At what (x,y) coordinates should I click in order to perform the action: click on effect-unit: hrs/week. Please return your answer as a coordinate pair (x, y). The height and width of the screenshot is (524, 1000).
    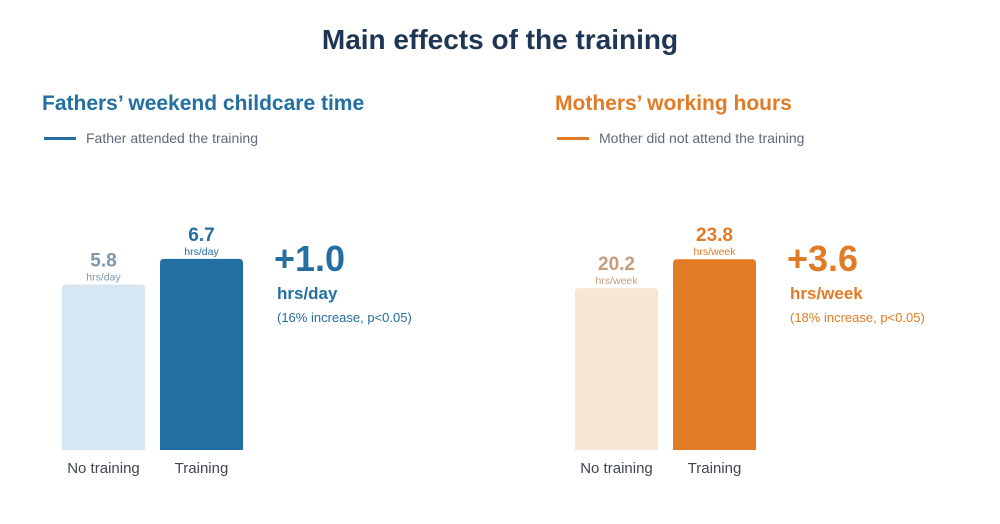
    Looking at the image, I should click on (826, 293).